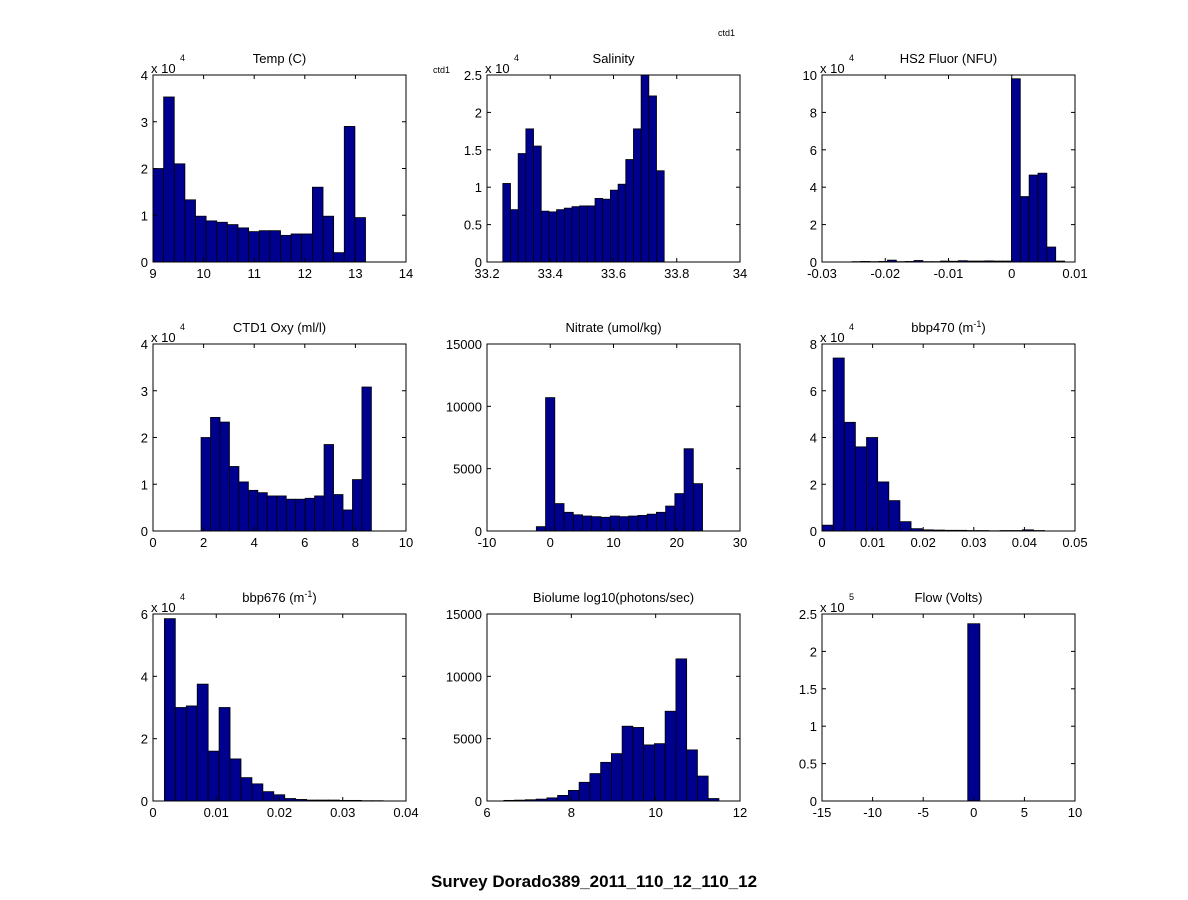 This screenshot has width=1188, height=900. Describe the element at coordinates (872, 812) in the screenshot. I see `x-tick-label: -10` at that location.